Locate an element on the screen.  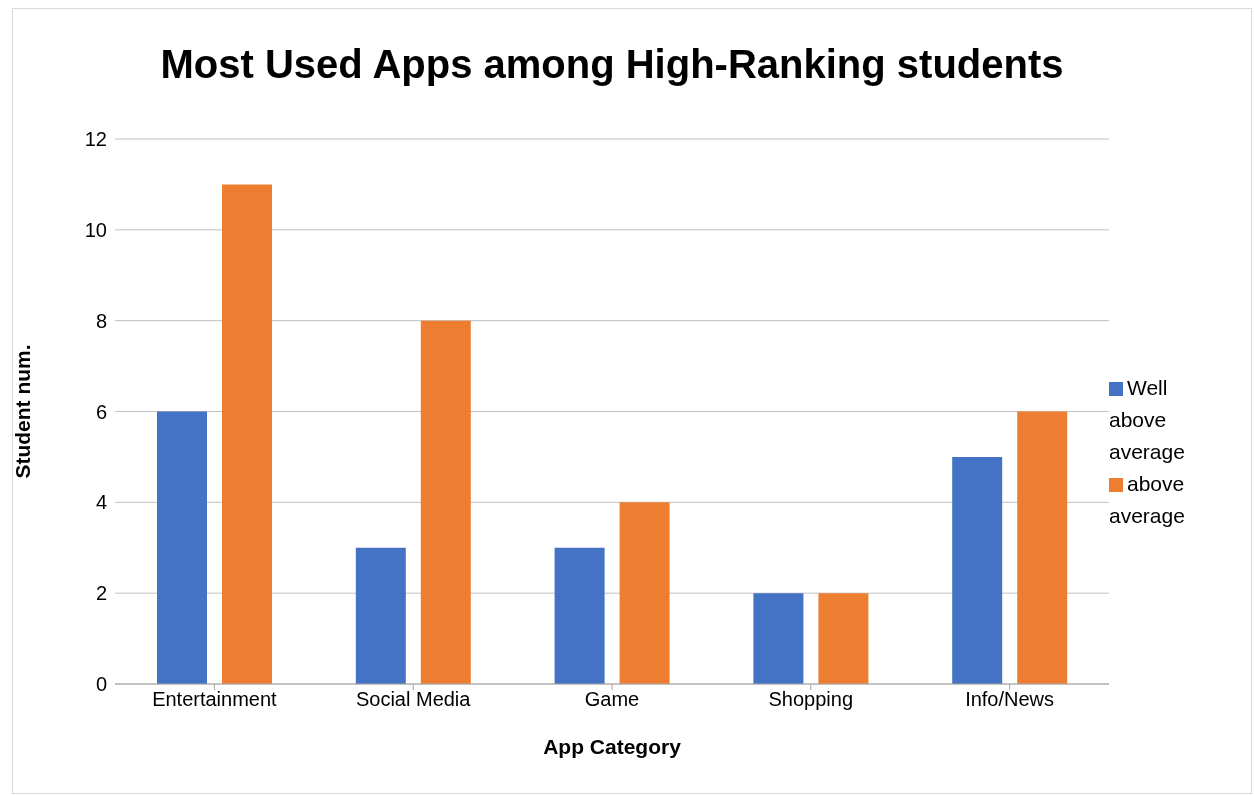
x-tick-label: Shopping is located at coordinates (811, 699).